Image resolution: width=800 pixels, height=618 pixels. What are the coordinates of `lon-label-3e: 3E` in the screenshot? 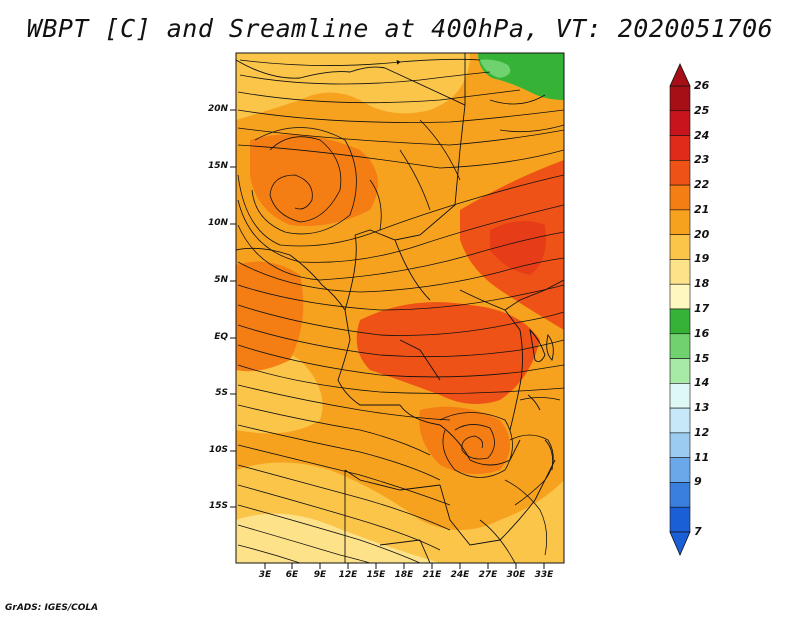 It's located at (265, 575).